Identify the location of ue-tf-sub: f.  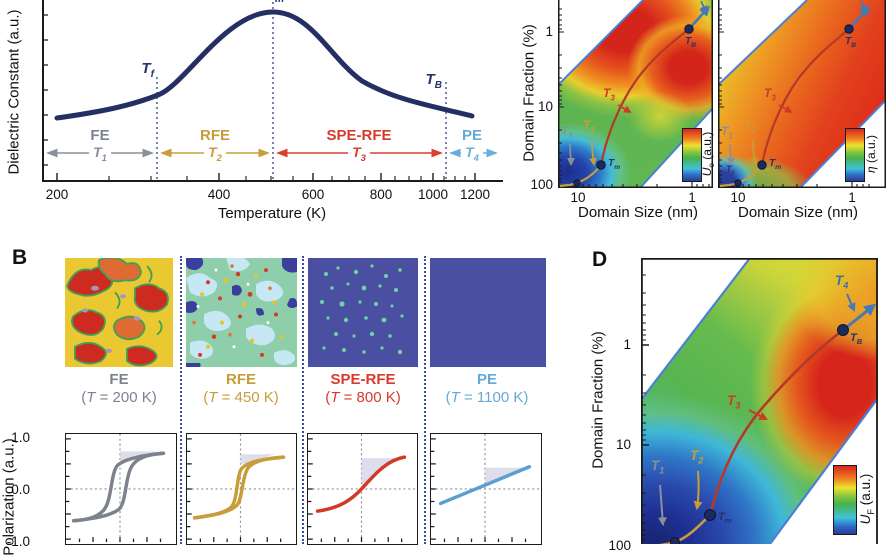
(571, 173).